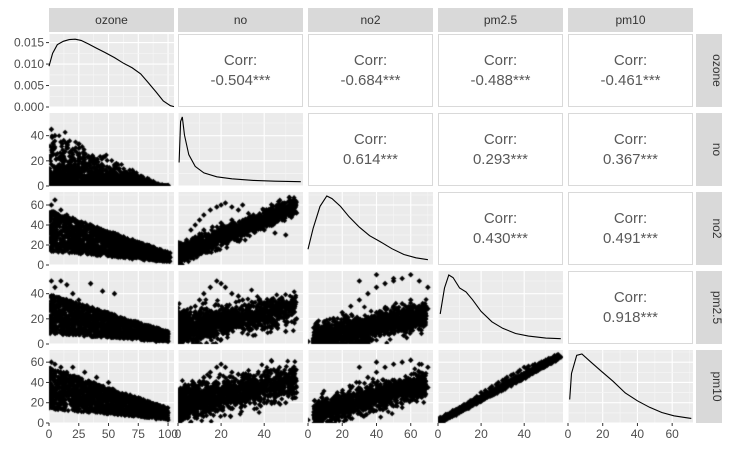  Describe the element at coordinates (717, 228) in the screenshot. I see `row-strip-label-no2: no2` at that location.